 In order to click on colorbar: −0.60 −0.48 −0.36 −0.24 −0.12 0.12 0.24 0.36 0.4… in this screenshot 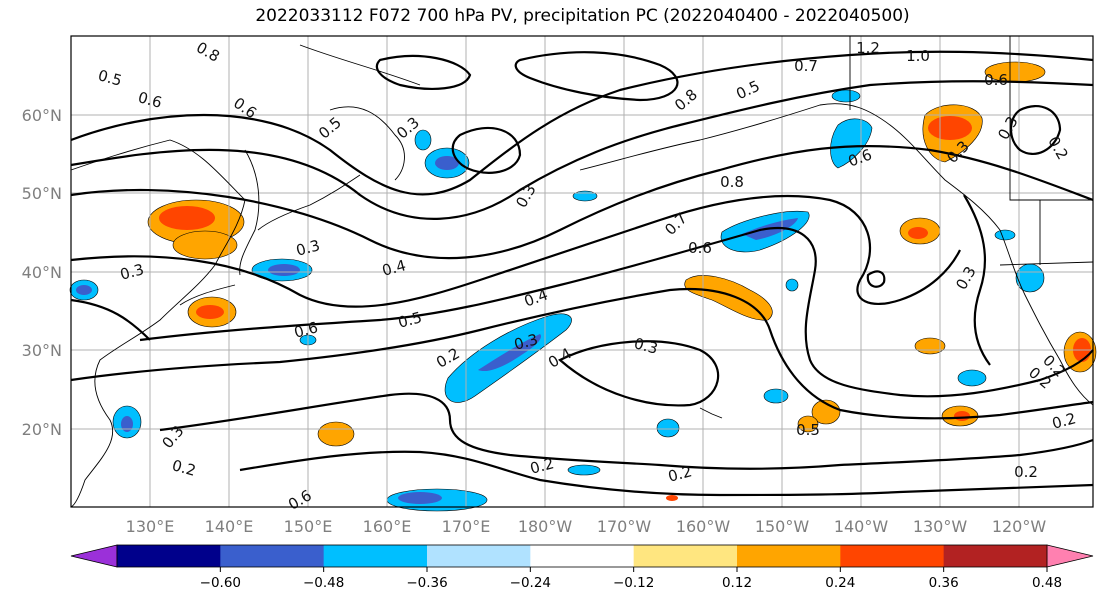, I will do `click(582, 567)`.